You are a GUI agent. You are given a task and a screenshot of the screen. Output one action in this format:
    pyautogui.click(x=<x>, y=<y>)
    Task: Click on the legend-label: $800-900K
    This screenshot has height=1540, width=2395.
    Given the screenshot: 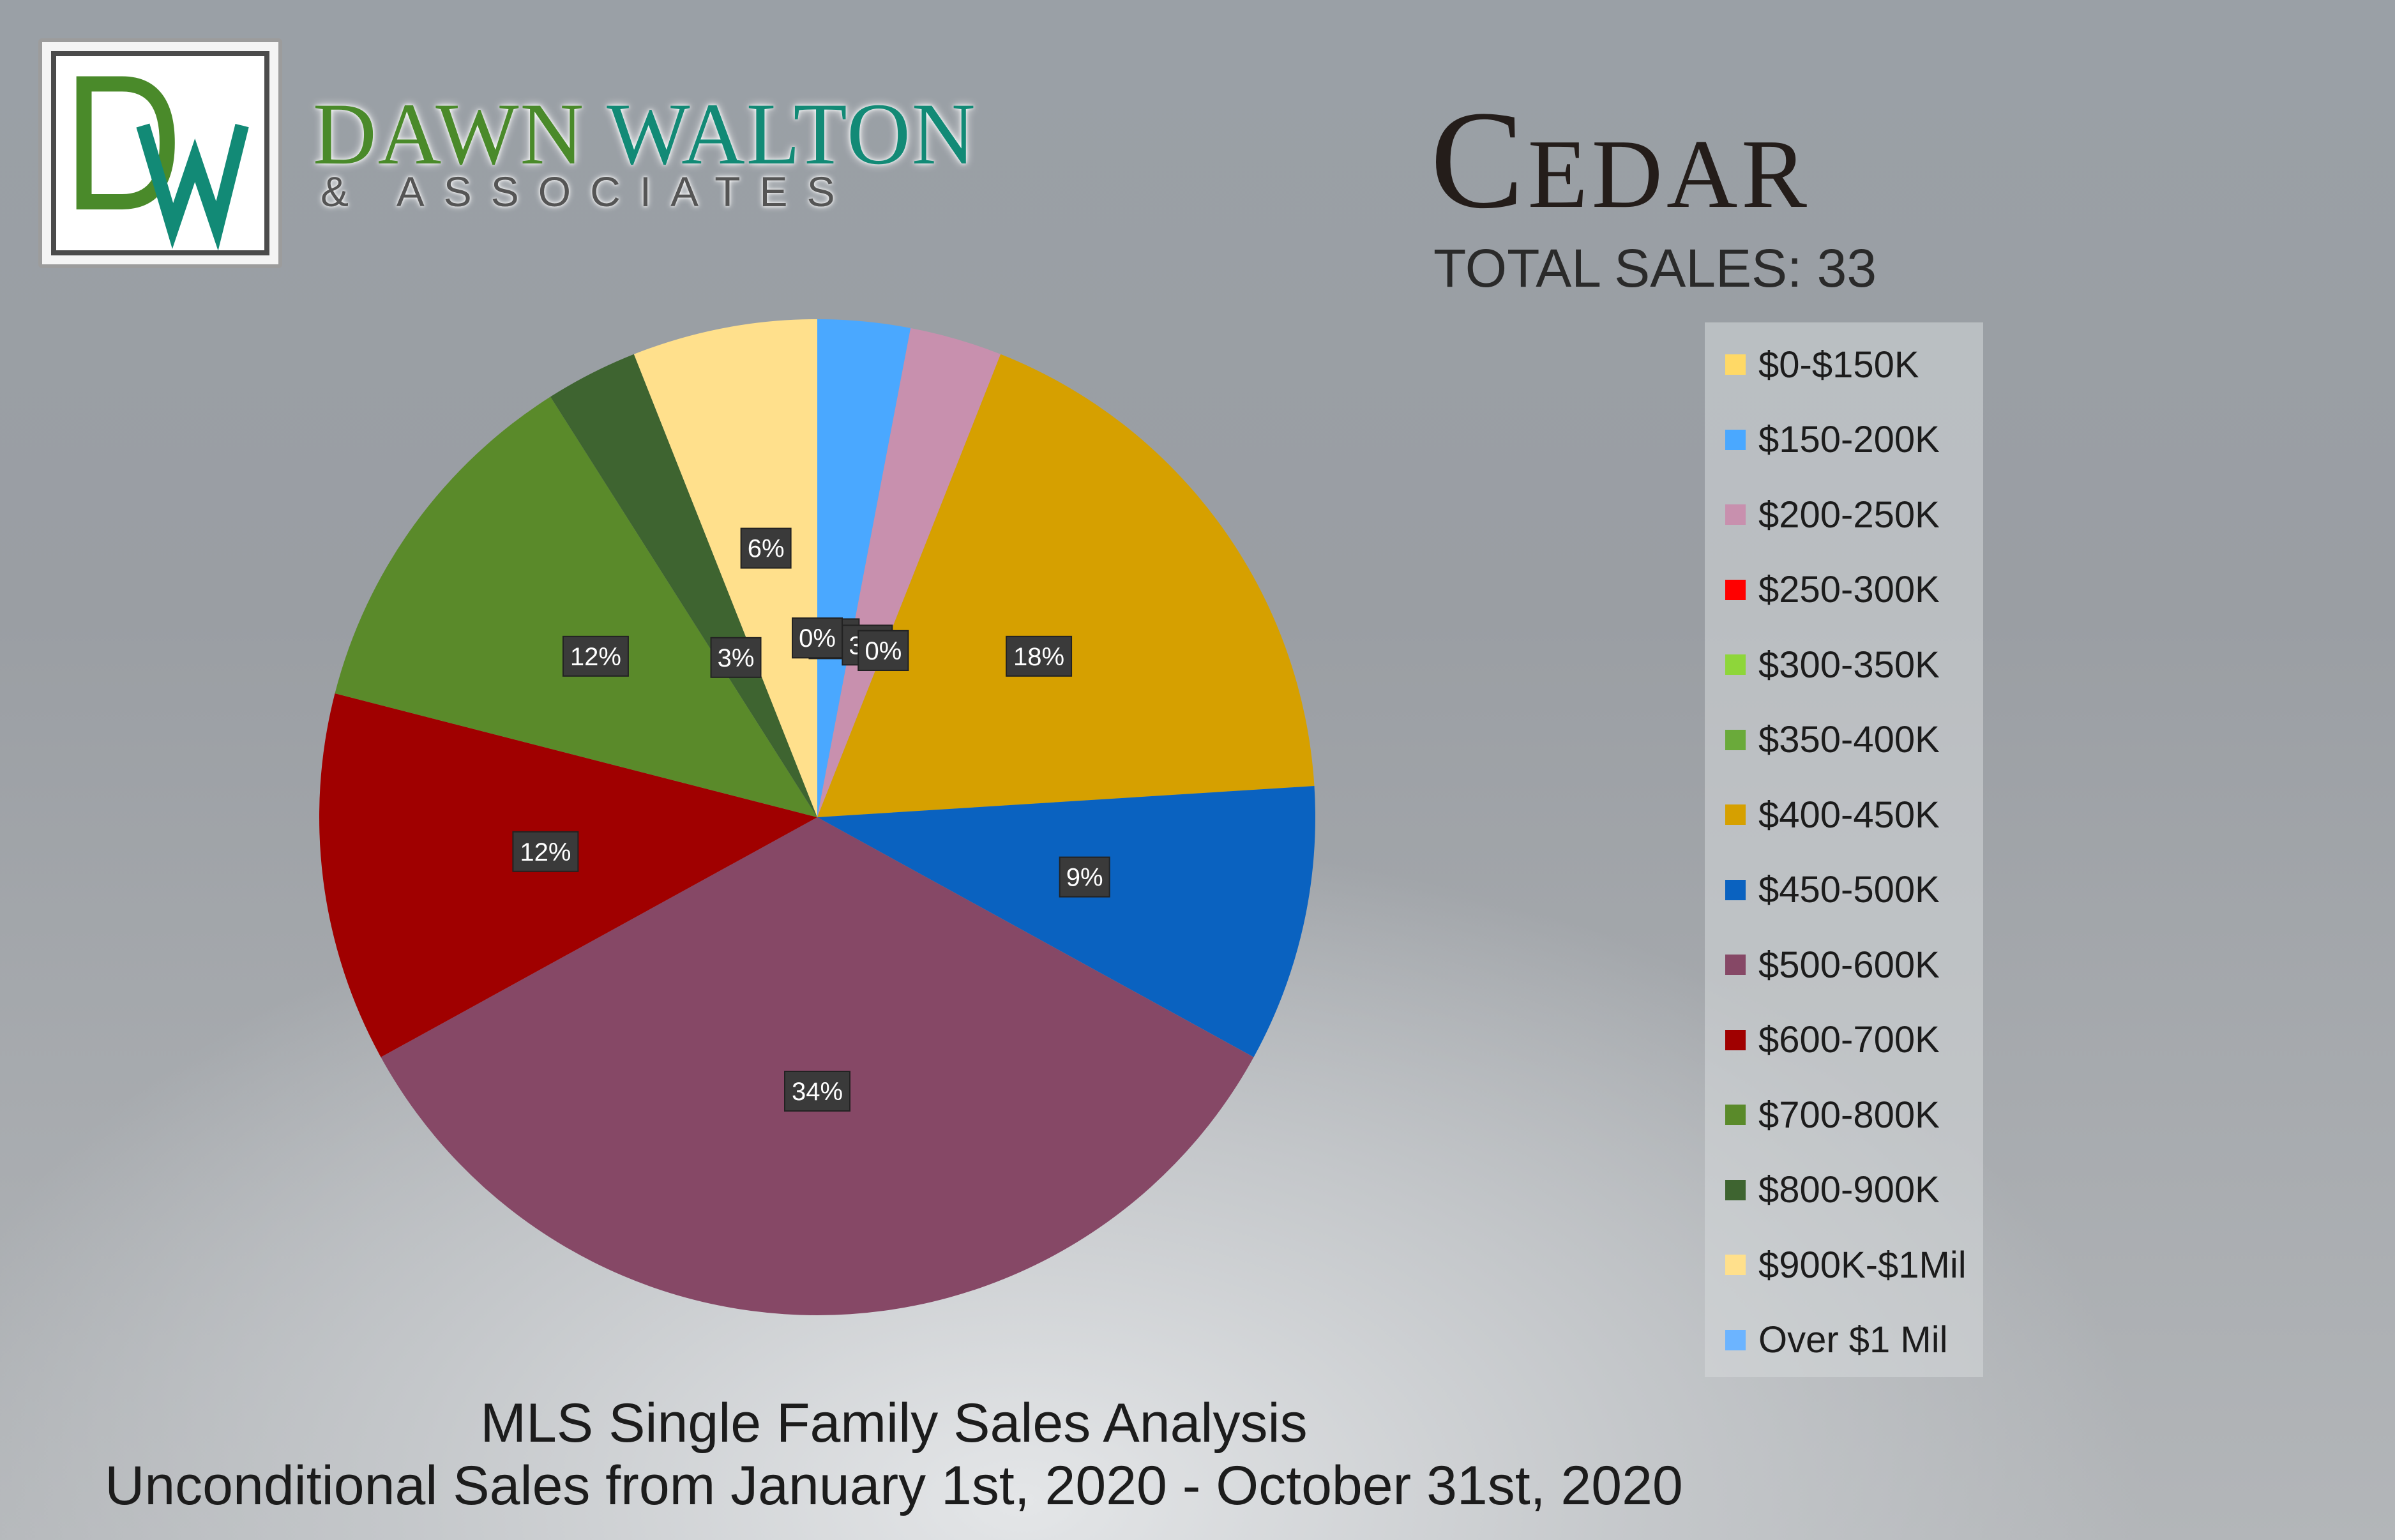 What is the action you would take?
    pyautogui.click(x=1849, y=1190)
    